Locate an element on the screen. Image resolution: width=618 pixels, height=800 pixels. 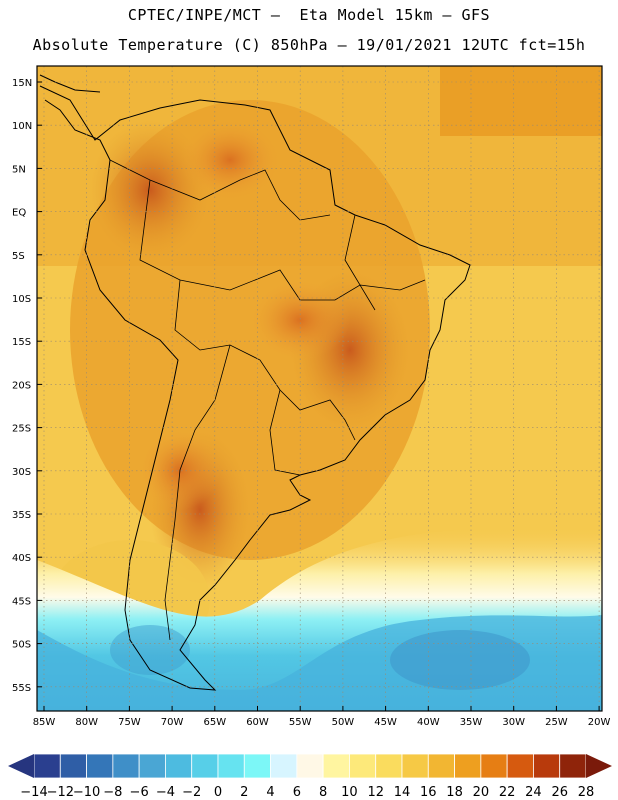
lat-tick-label: 30S is located at coordinates (21, 472).